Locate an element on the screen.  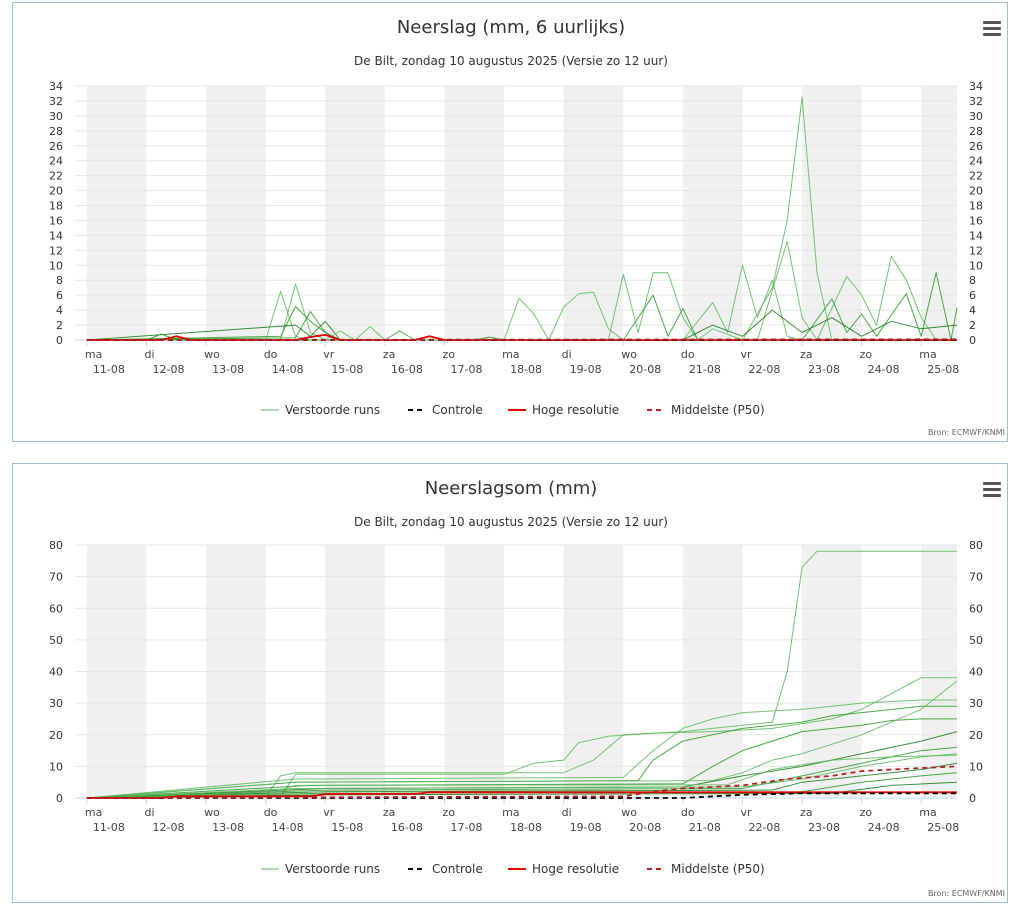
y-tick-label-right: 80 is located at coordinates (976, 545).